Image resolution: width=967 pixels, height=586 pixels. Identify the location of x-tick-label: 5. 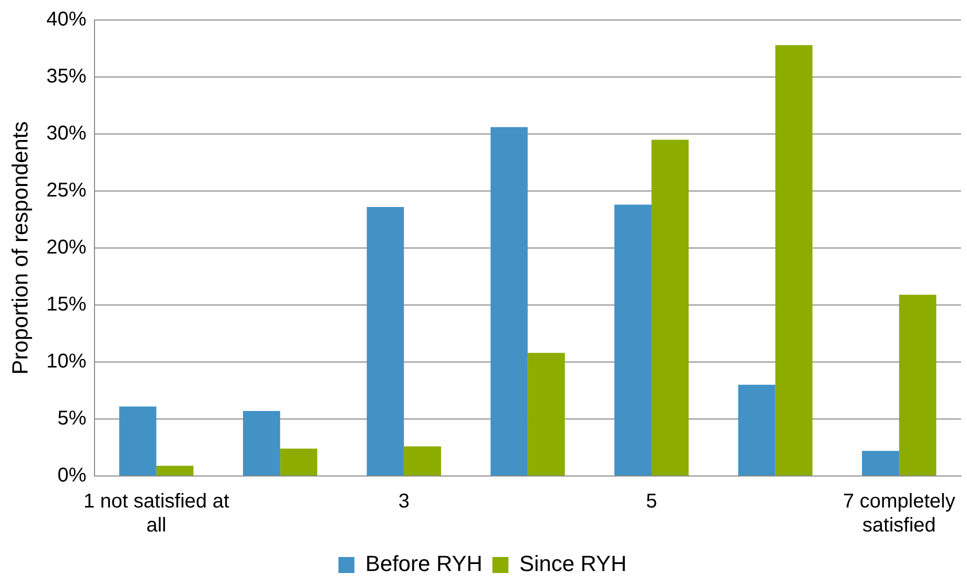
(652, 501).